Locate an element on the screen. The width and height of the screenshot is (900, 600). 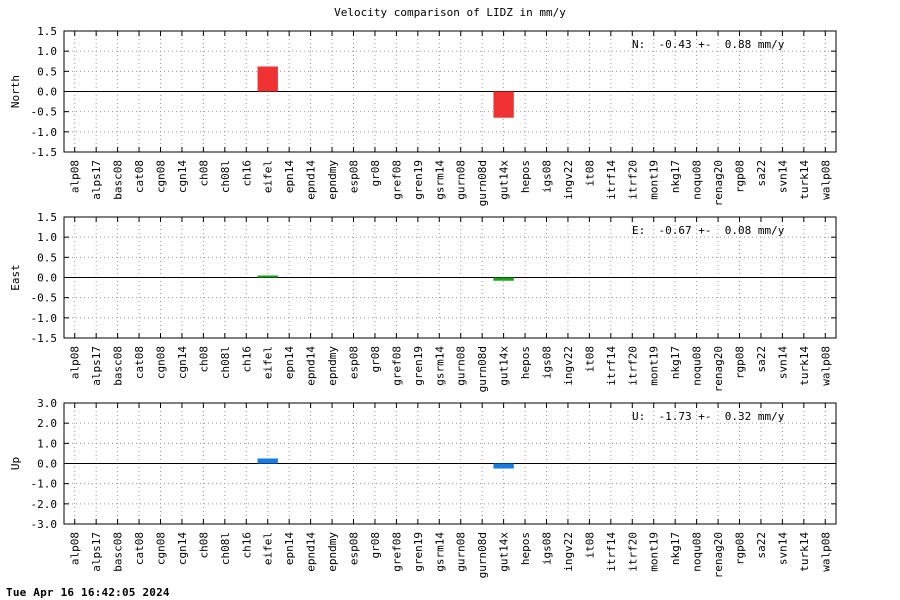
y-tick-label: 0.5 is located at coordinates (47, 257).